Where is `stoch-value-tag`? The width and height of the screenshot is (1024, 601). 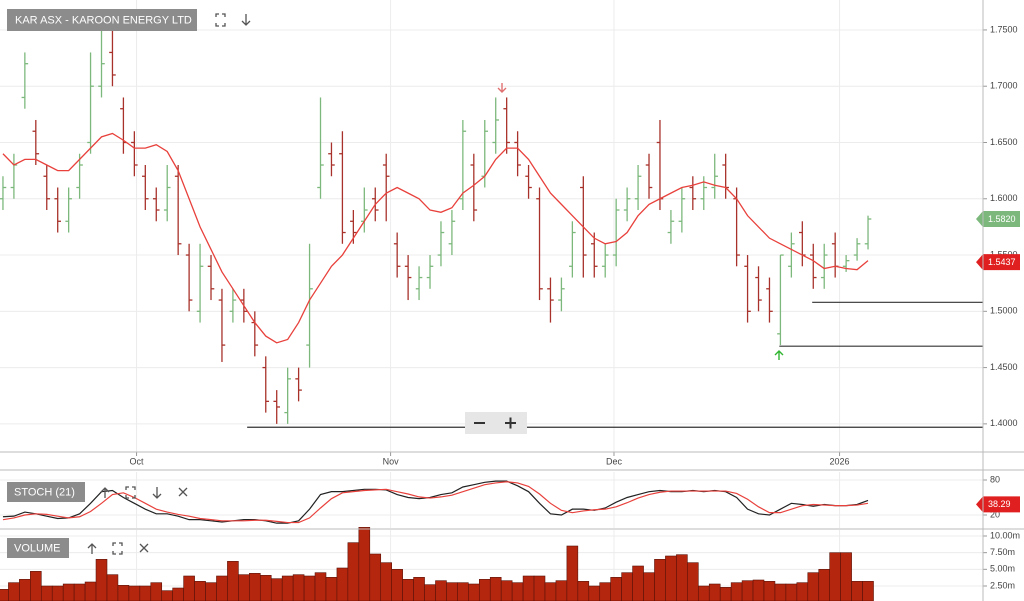
stoch-value-tag is located at coordinates (998, 504).